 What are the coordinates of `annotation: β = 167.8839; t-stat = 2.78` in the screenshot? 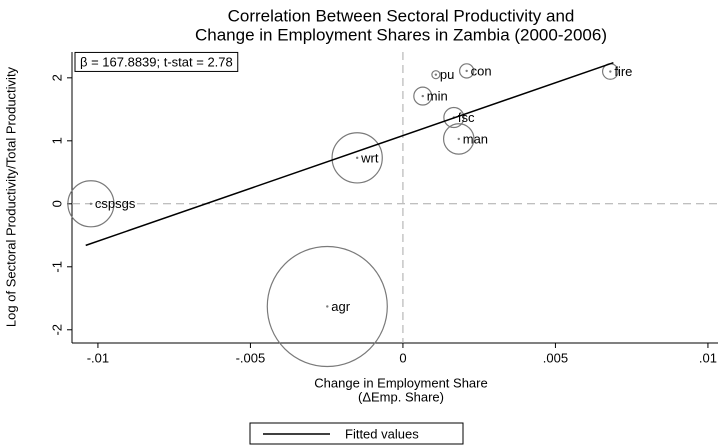 It's located at (156, 61).